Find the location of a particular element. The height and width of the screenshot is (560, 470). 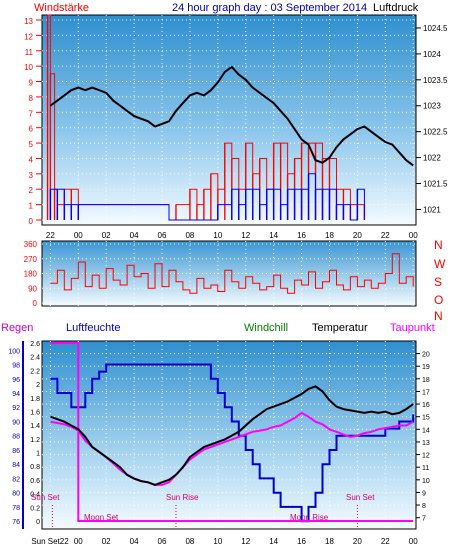

pressure-tick-label: 1024.5 is located at coordinates (435, 28).